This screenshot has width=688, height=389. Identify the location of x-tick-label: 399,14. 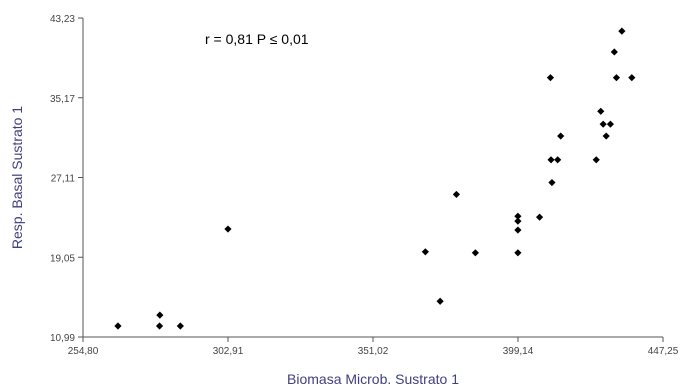
(518, 351).